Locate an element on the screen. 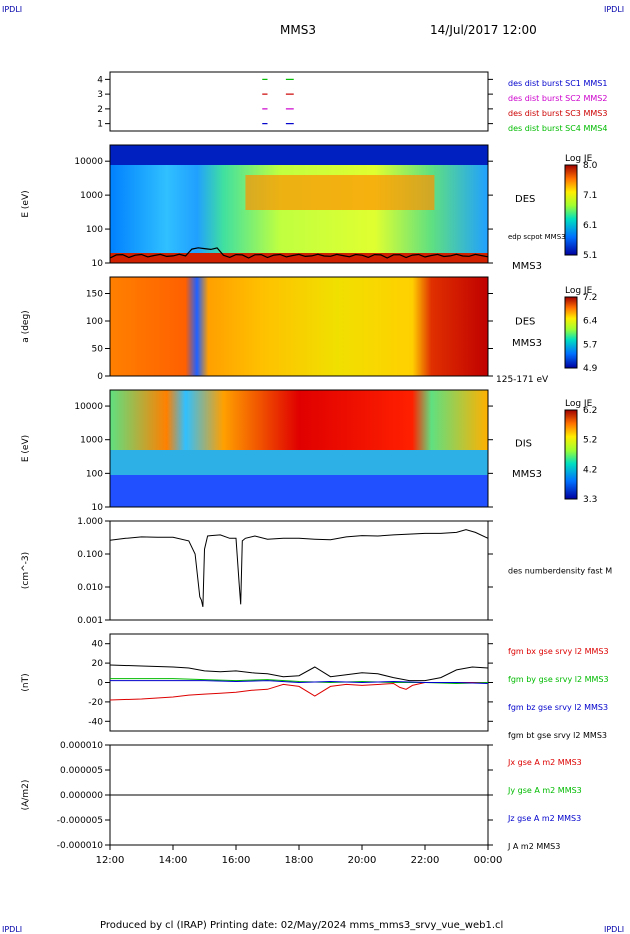 The height and width of the screenshot is (934, 630). y-axis-label: E (eV) is located at coordinates (26, 203).